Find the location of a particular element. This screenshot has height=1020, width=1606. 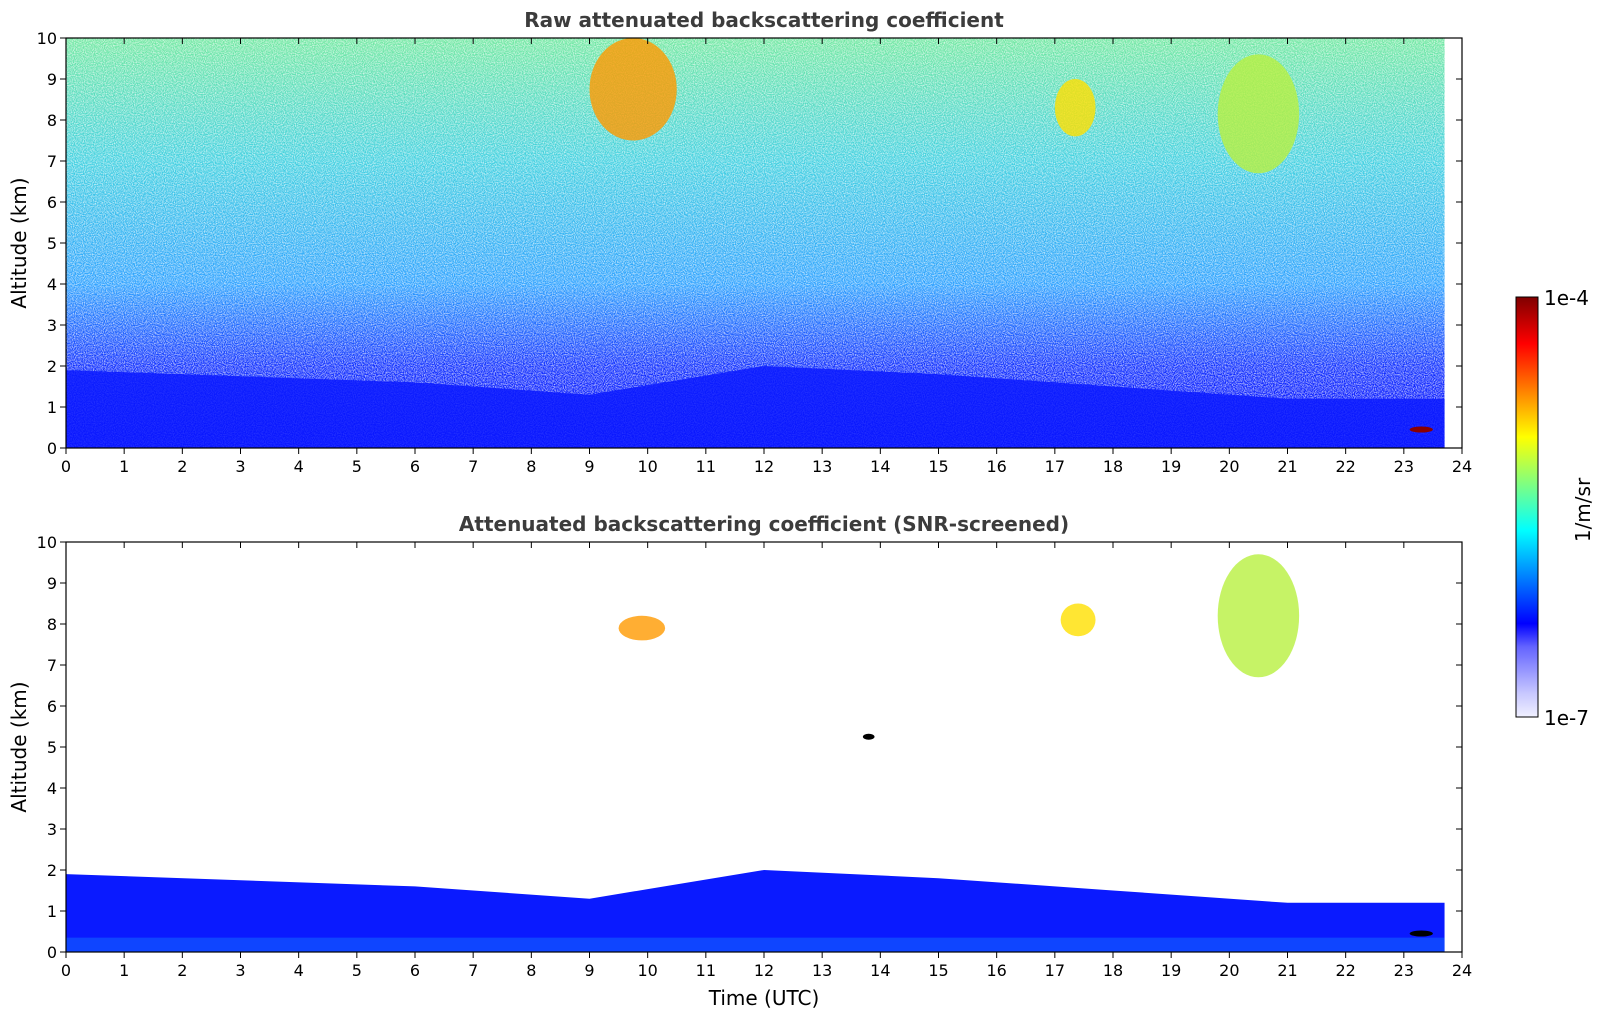

colorbar-min-label: 1e-7 is located at coordinates (1566, 718).